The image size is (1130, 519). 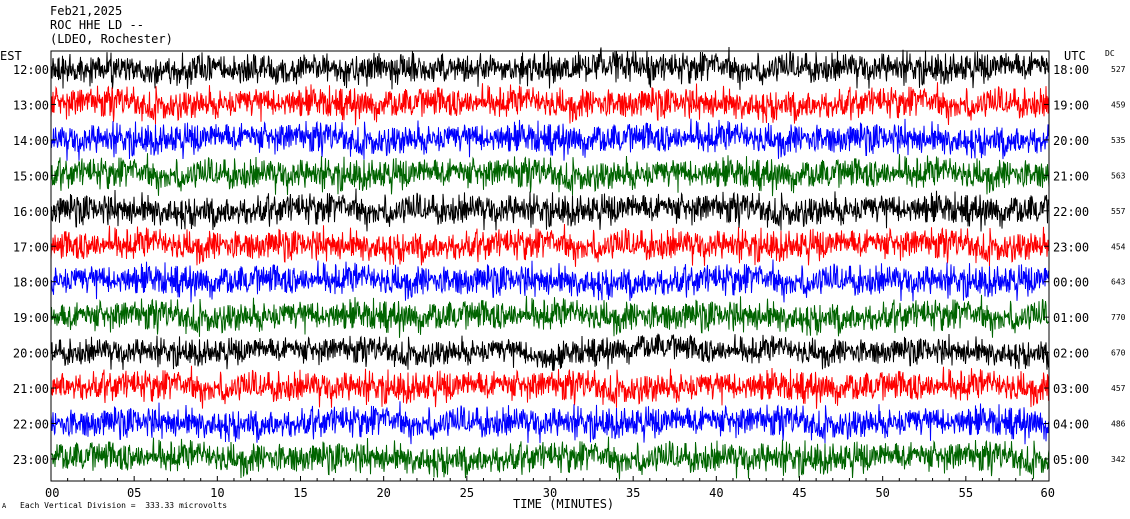 What do you see at coordinates (1071, 354) in the screenshot?
I see `utc-hour-label: 02:00` at bounding box center [1071, 354].